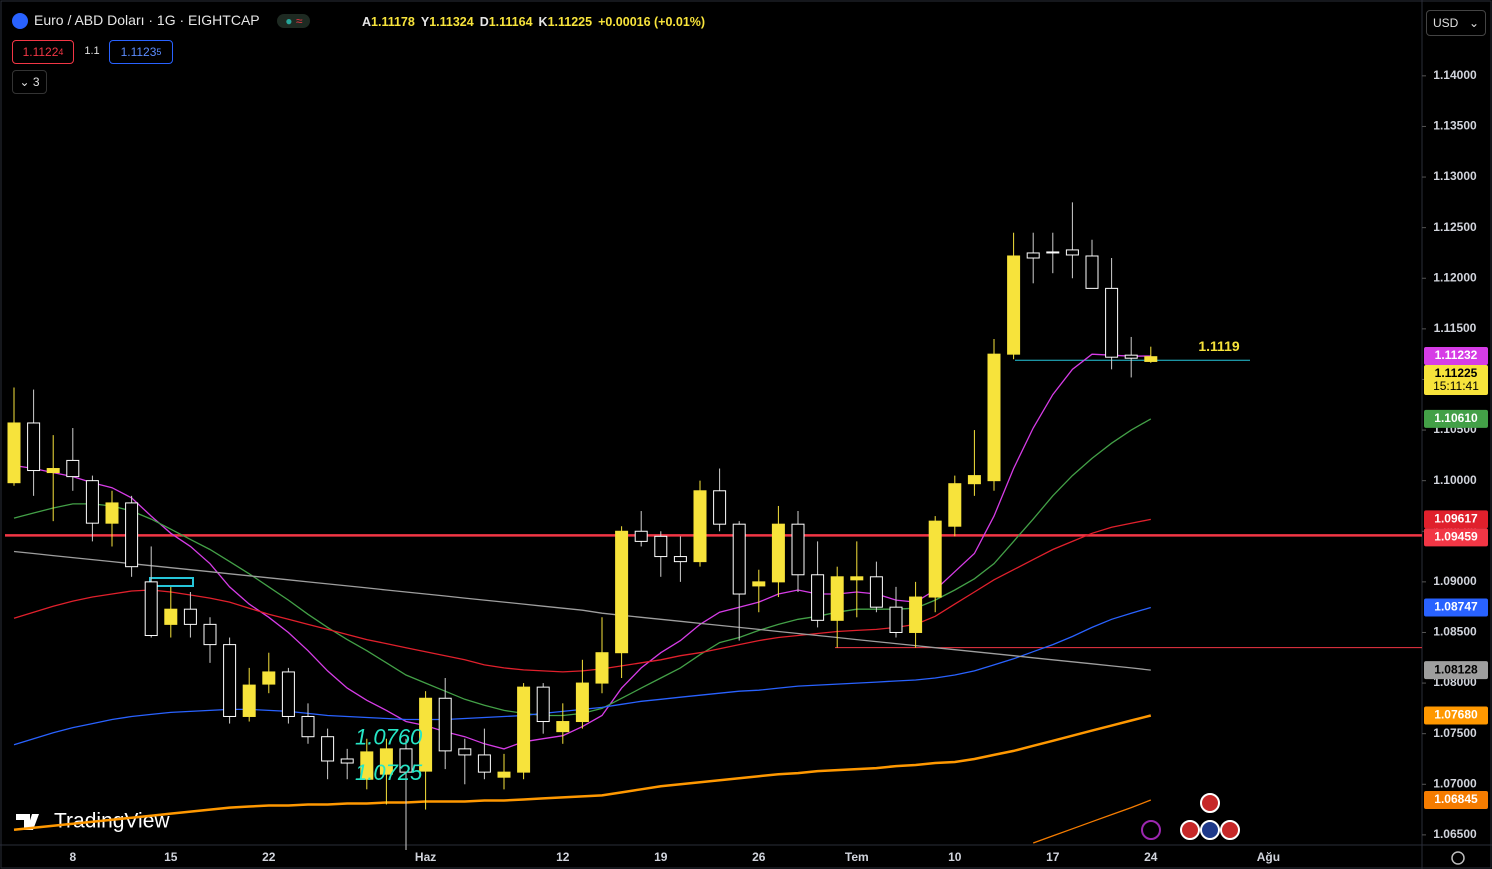 The height and width of the screenshot is (869, 1492). Describe the element at coordinates (1456, 386) in the screenshot. I see `price-label: 15:11:41` at that location.